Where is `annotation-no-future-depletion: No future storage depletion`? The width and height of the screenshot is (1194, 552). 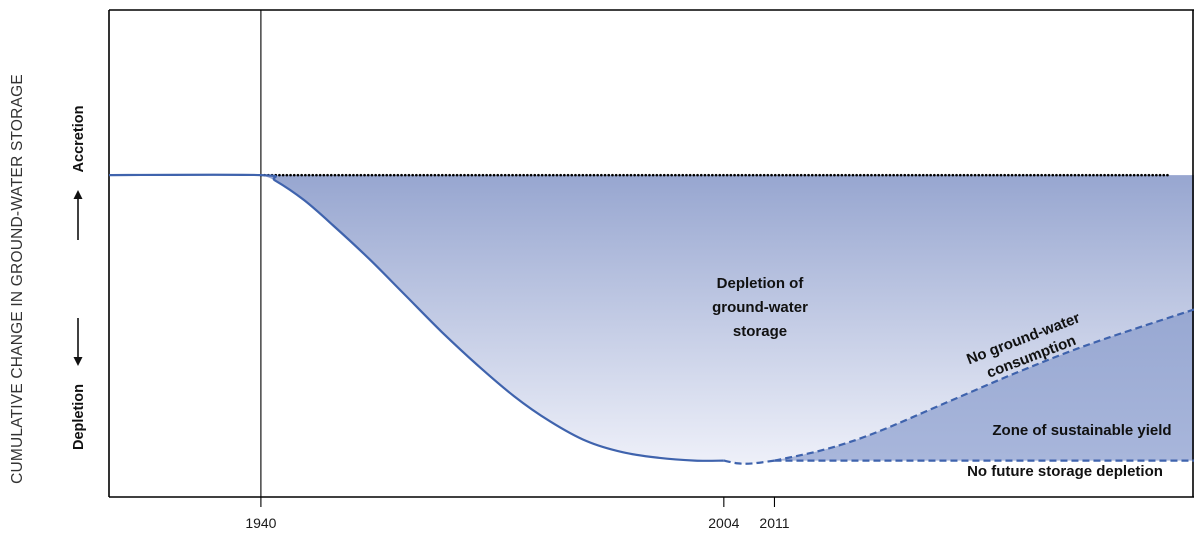 annotation-no-future-depletion: No future storage depletion is located at coordinates (1065, 471).